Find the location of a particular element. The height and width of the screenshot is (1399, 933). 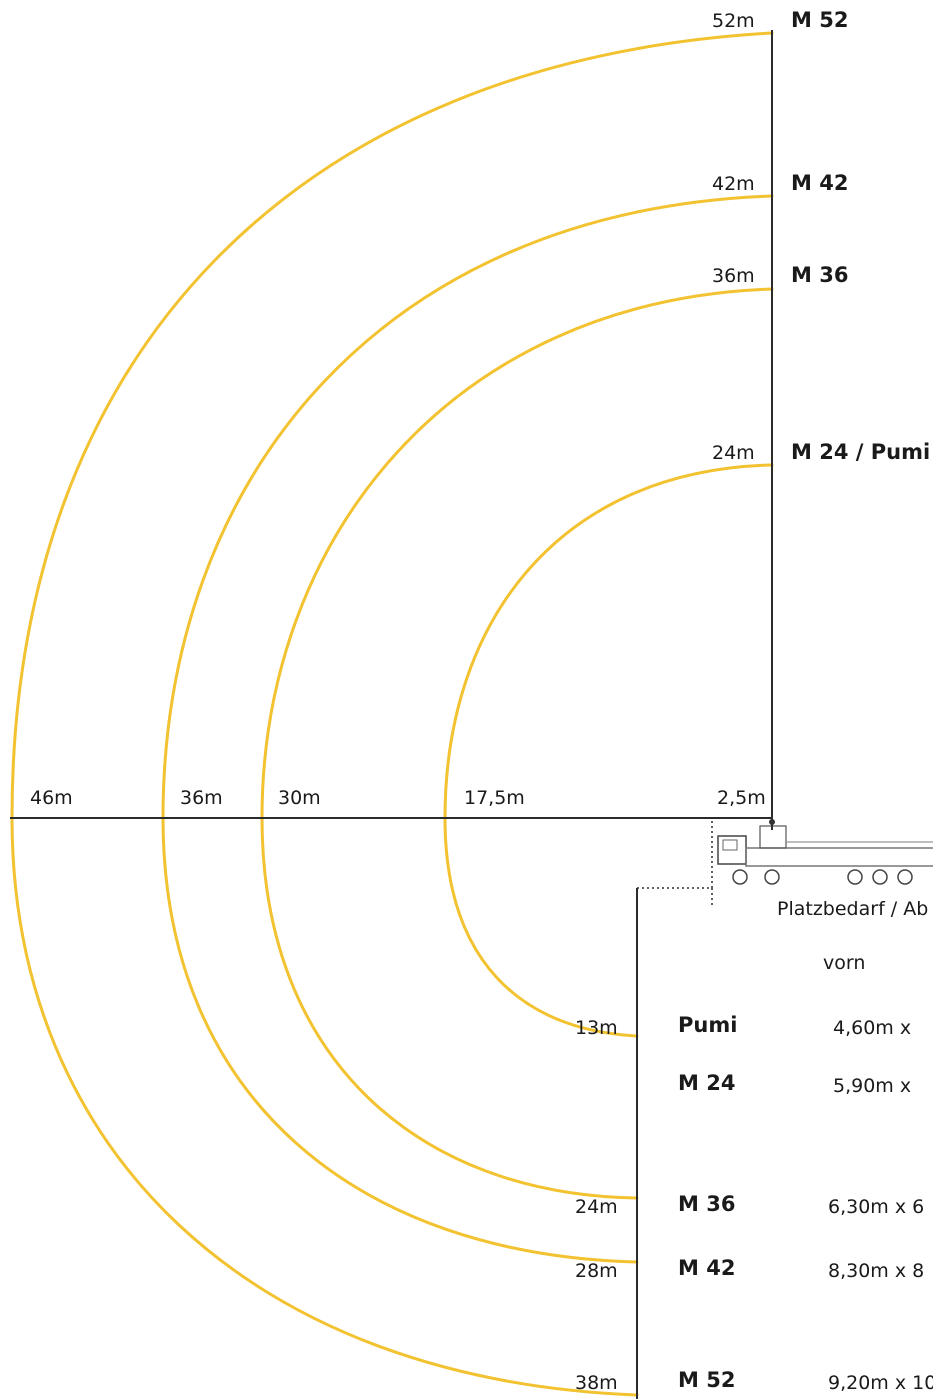

space-requirement-title: Platzbedarf / Ab is located at coordinates (852, 909).